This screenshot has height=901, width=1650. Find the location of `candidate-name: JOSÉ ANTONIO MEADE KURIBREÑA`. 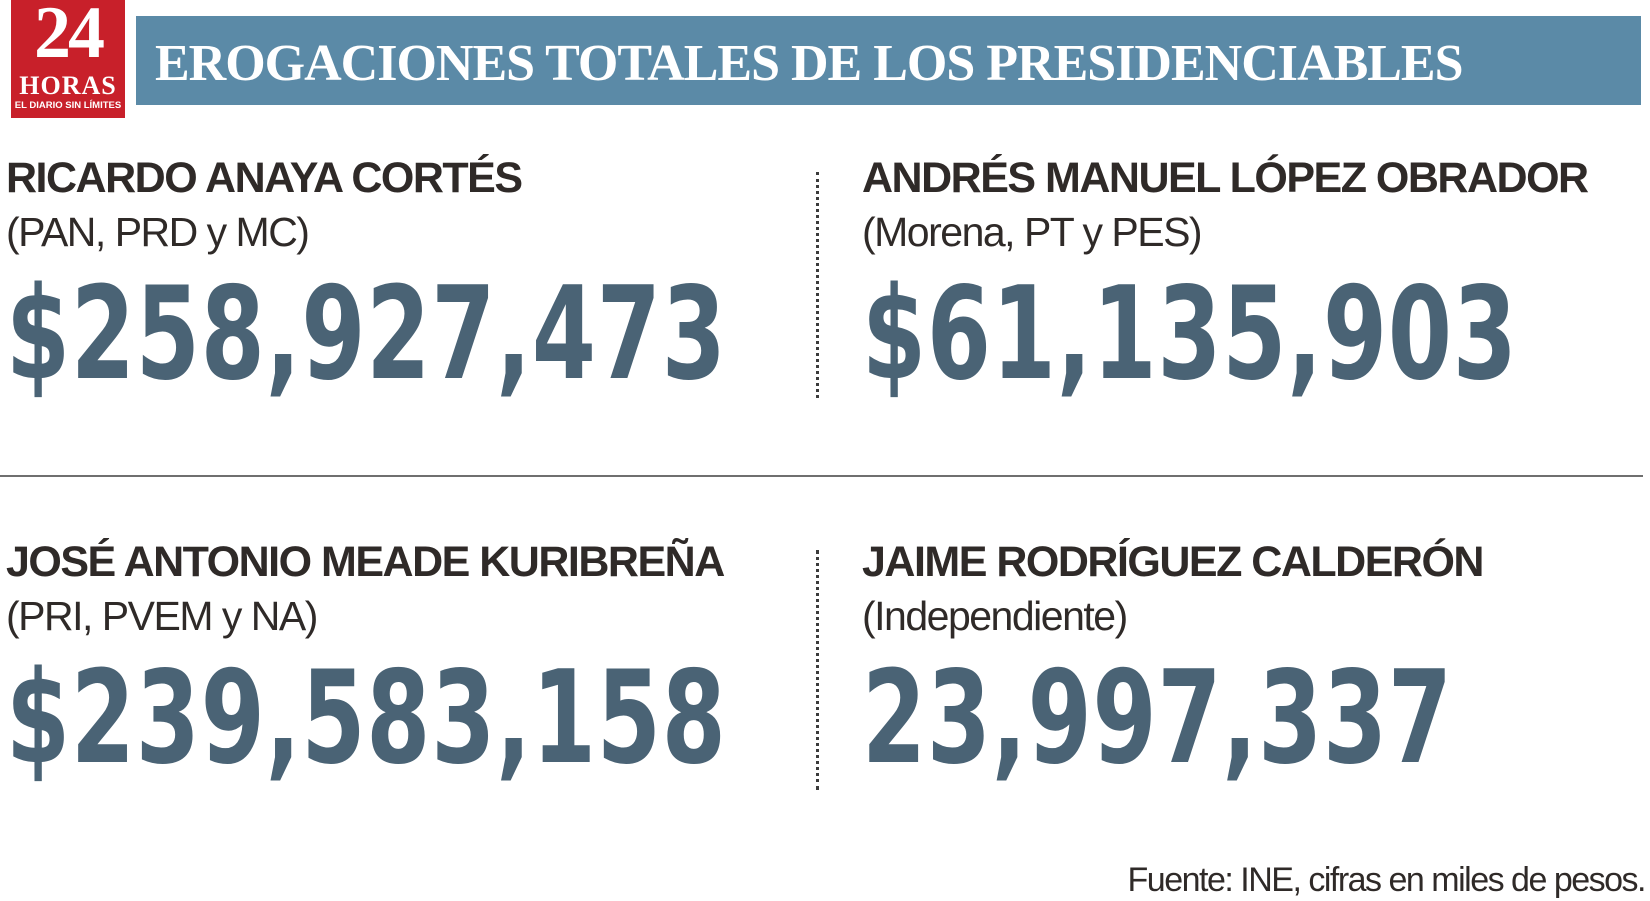

candidate-name: JOSÉ ANTONIO MEADE KURIBREÑA is located at coordinates (365, 562).